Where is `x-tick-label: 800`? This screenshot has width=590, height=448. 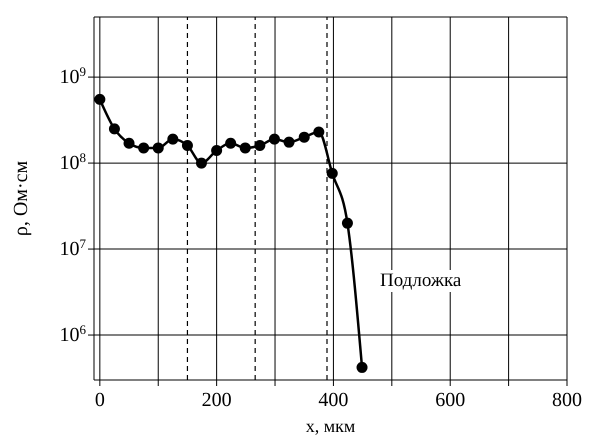
x-tick-label: 800 is located at coordinates (567, 400).